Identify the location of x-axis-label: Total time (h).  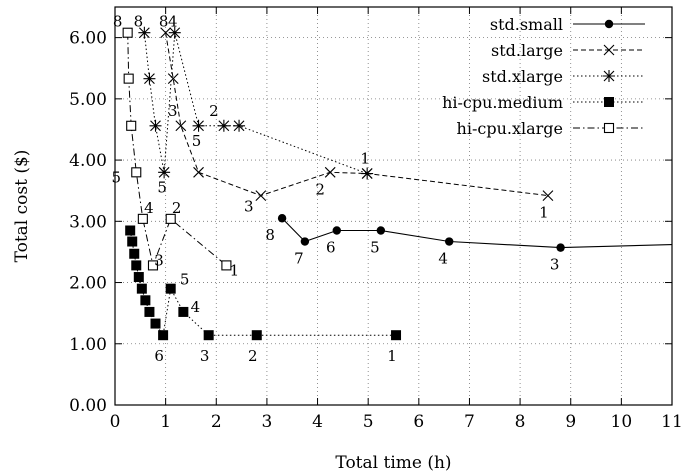
(393, 463).